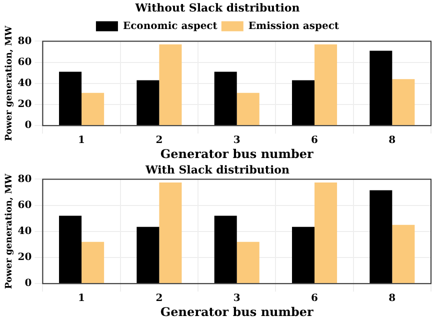 This screenshot has height=320, width=443. Describe the element at coordinates (217, 169) in the screenshot. I see `chart-title: With Slack distribution` at that location.